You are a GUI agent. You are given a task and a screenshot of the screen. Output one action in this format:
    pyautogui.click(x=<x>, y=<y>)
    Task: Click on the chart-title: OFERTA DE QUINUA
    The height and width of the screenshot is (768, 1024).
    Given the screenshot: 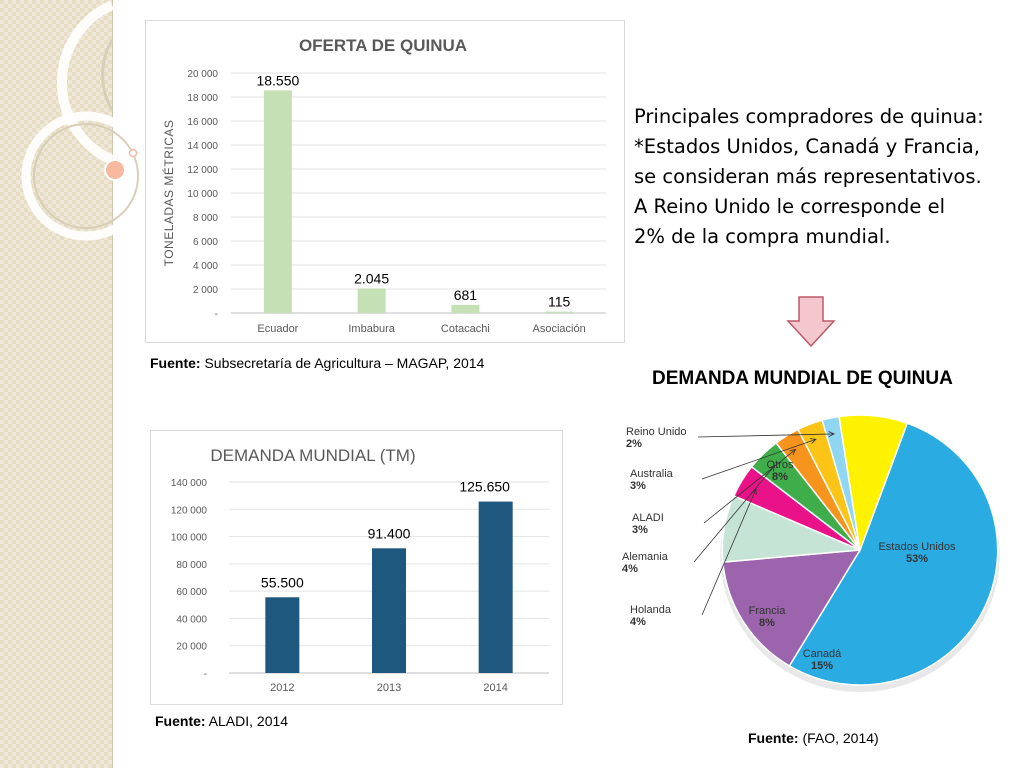 What is the action you would take?
    pyautogui.click(x=383, y=45)
    